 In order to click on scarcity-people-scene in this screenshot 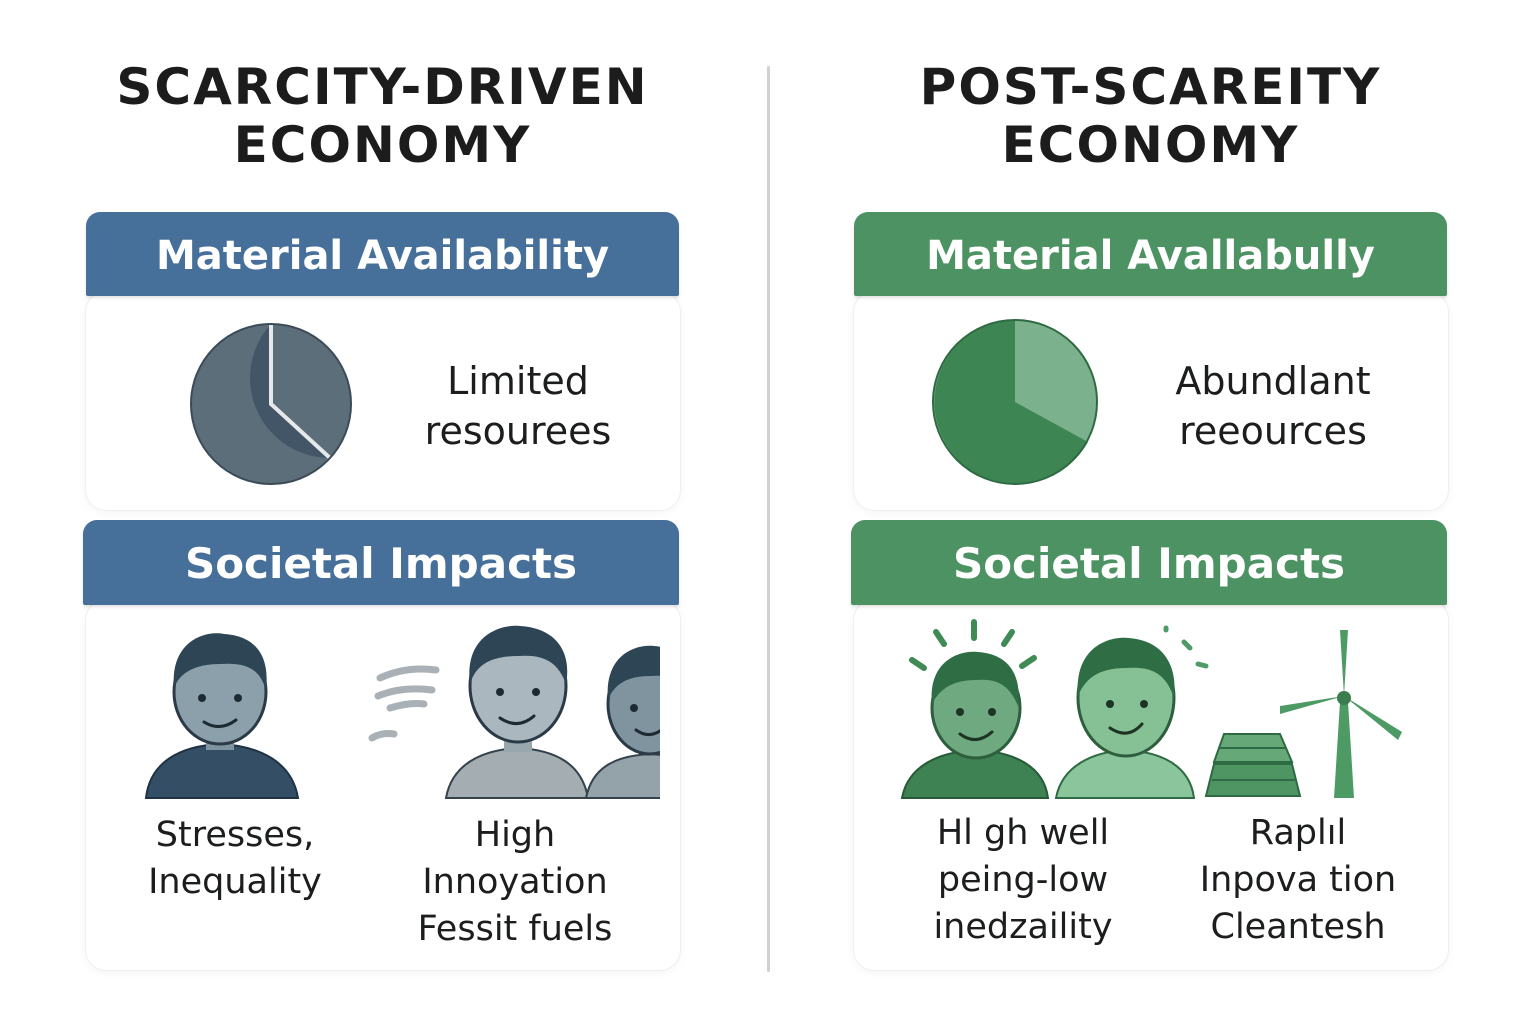, I will do `click(402, 712)`.